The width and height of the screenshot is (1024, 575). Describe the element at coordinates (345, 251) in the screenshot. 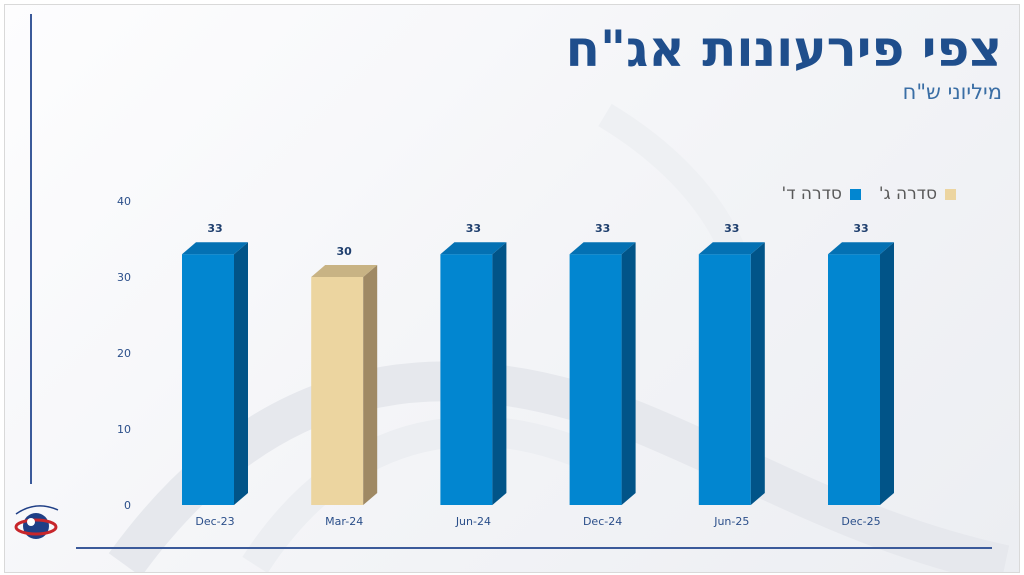

I see `data-label: 30` at that location.